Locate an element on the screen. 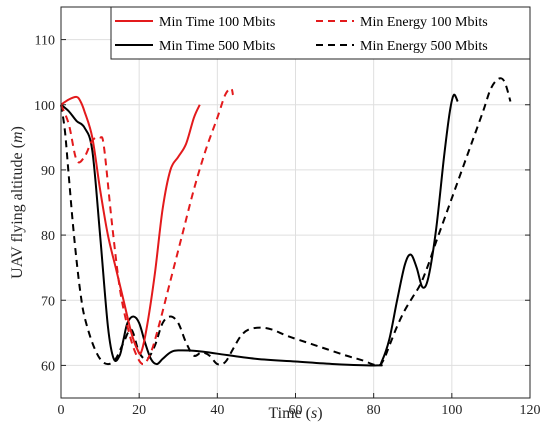  x-tick-label: 120 is located at coordinates (530, 410).